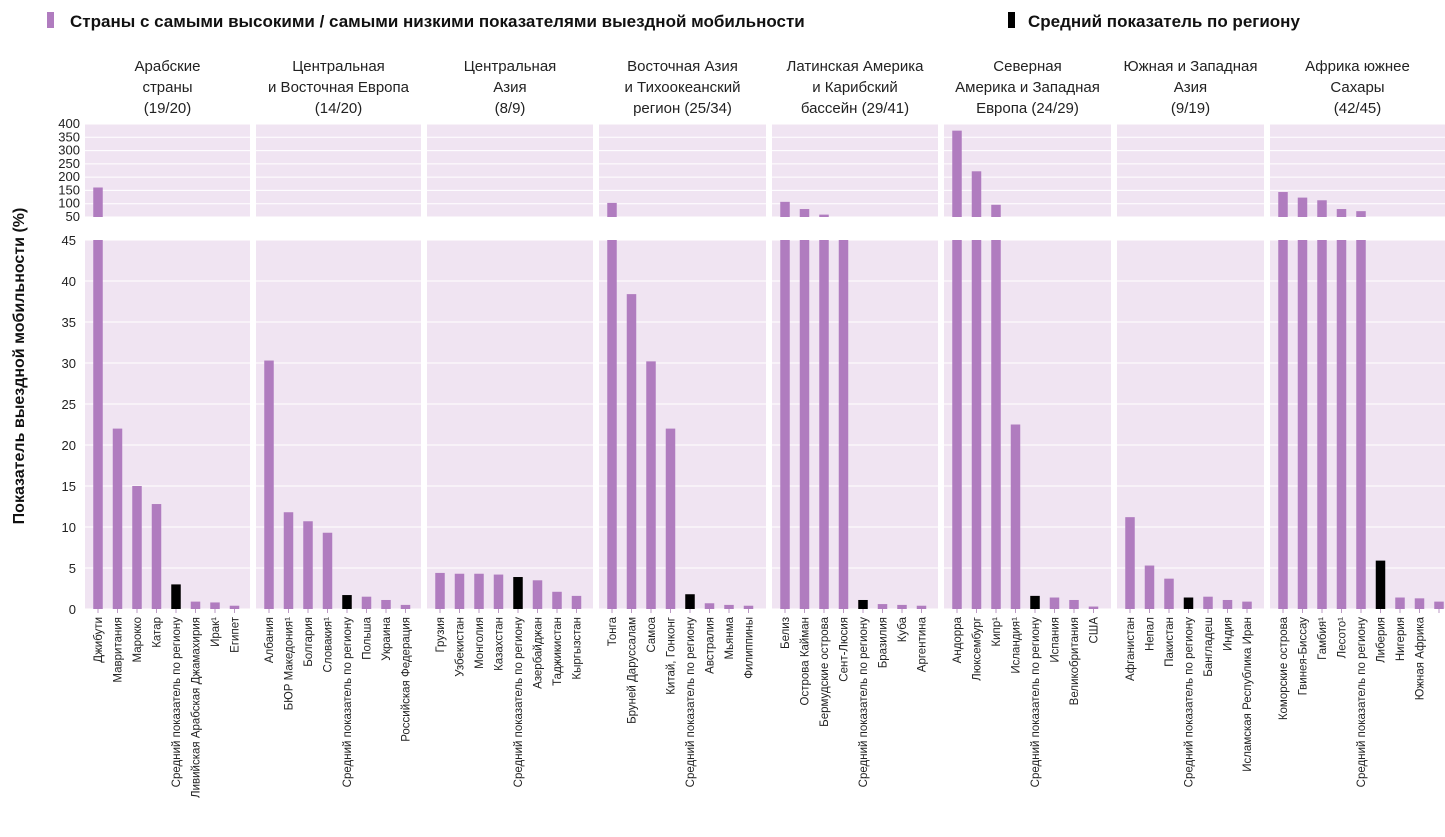 The height and width of the screenshot is (837, 1445). What do you see at coordinates (69, 363) in the screenshot?
I see `y-tick-label: 30` at bounding box center [69, 363].